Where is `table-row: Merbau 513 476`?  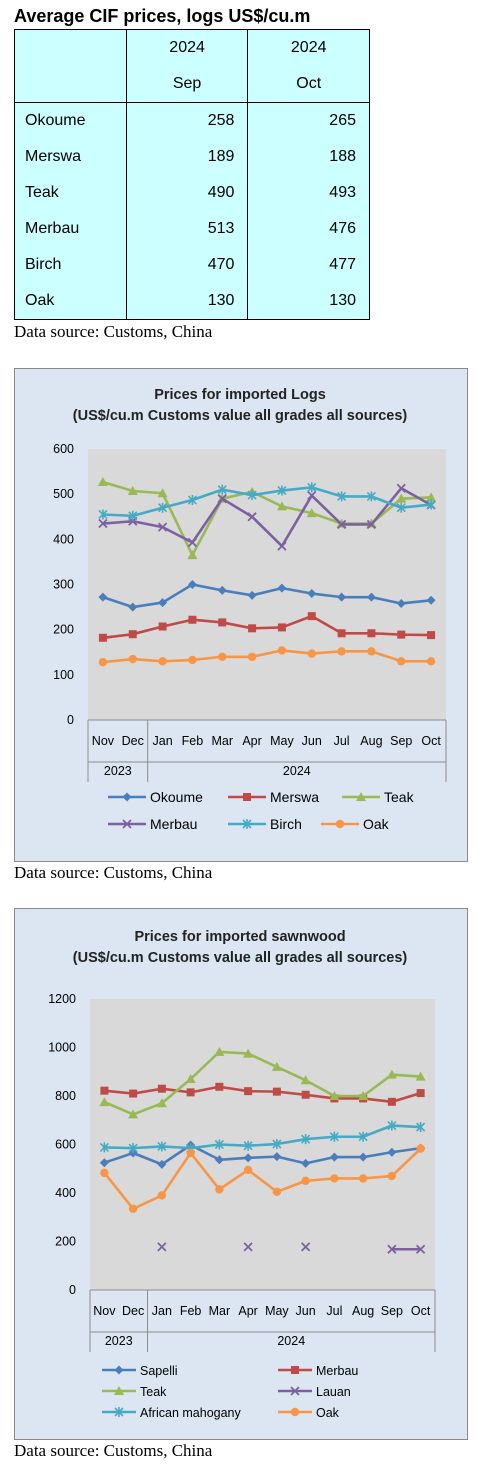 table-row: Merbau 513 476 is located at coordinates (192, 229).